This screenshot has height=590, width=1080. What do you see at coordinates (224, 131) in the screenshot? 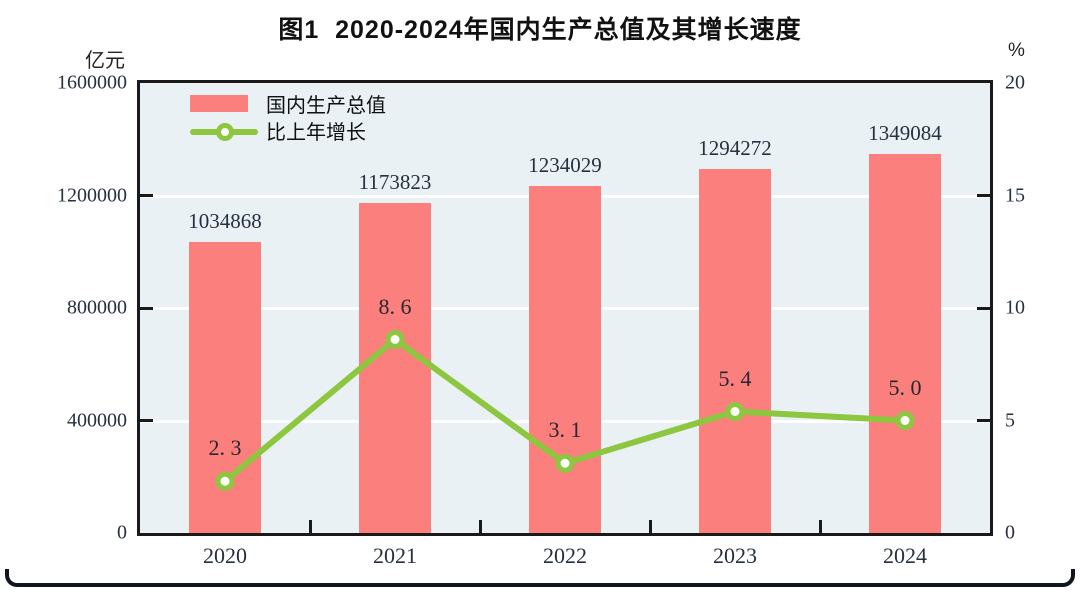
I see `growth-line-swatch-icon` at bounding box center [224, 131].